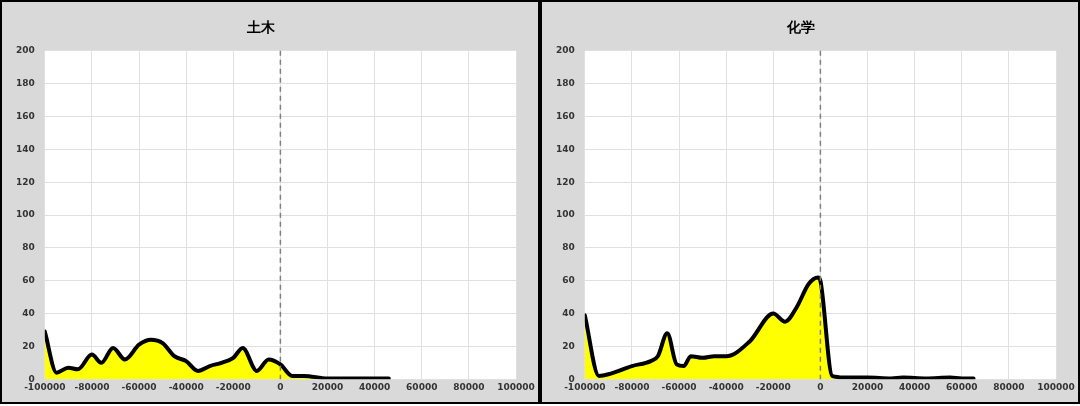 Image resolution: width=1080 pixels, height=406 pixels. I want to click on chart-title: 土木, so click(261, 27).